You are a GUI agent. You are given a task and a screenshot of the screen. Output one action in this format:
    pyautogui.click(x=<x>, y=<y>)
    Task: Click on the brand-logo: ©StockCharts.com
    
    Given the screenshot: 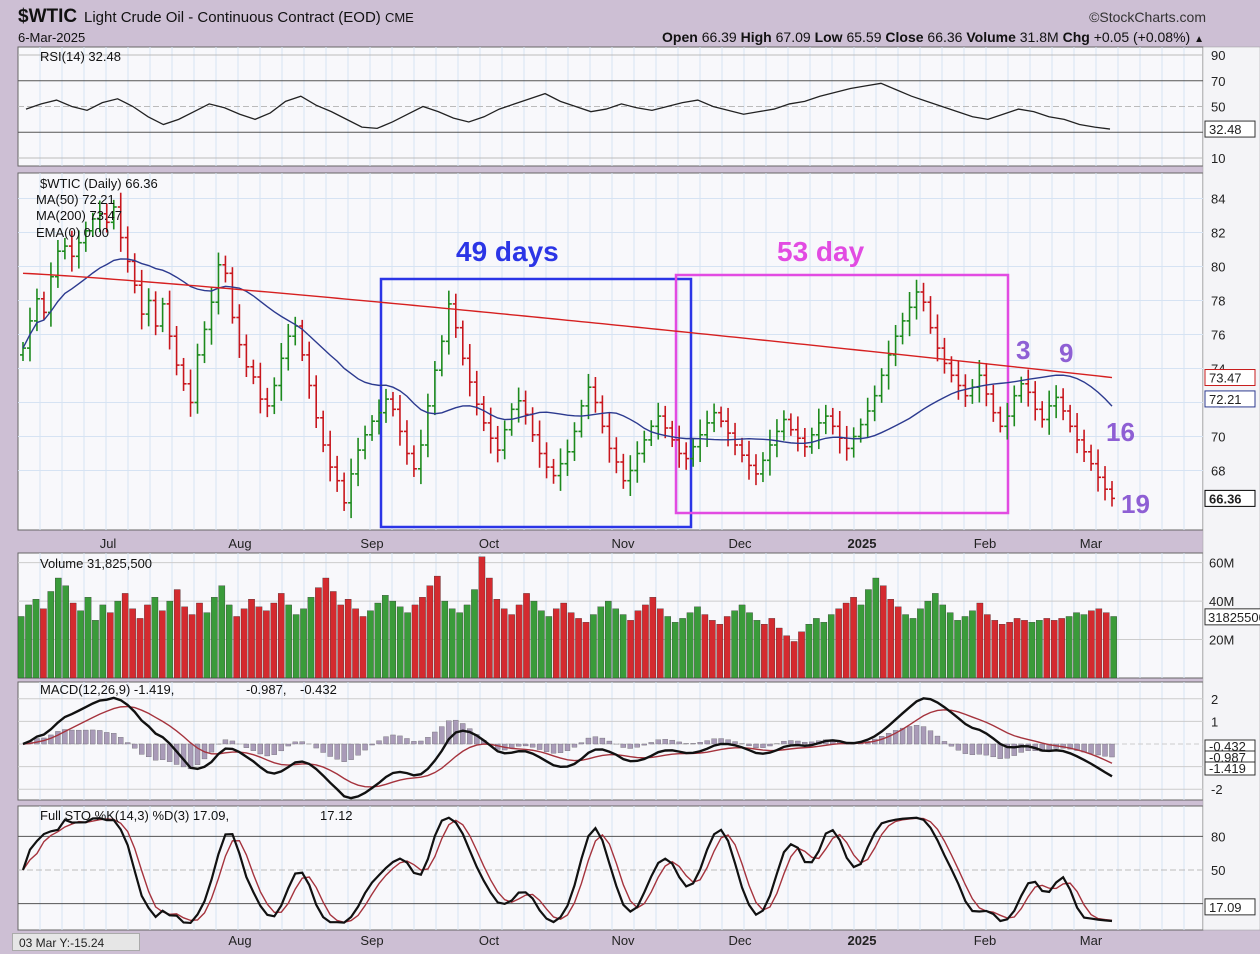 What is the action you would take?
    pyautogui.click(x=1147, y=17)
    